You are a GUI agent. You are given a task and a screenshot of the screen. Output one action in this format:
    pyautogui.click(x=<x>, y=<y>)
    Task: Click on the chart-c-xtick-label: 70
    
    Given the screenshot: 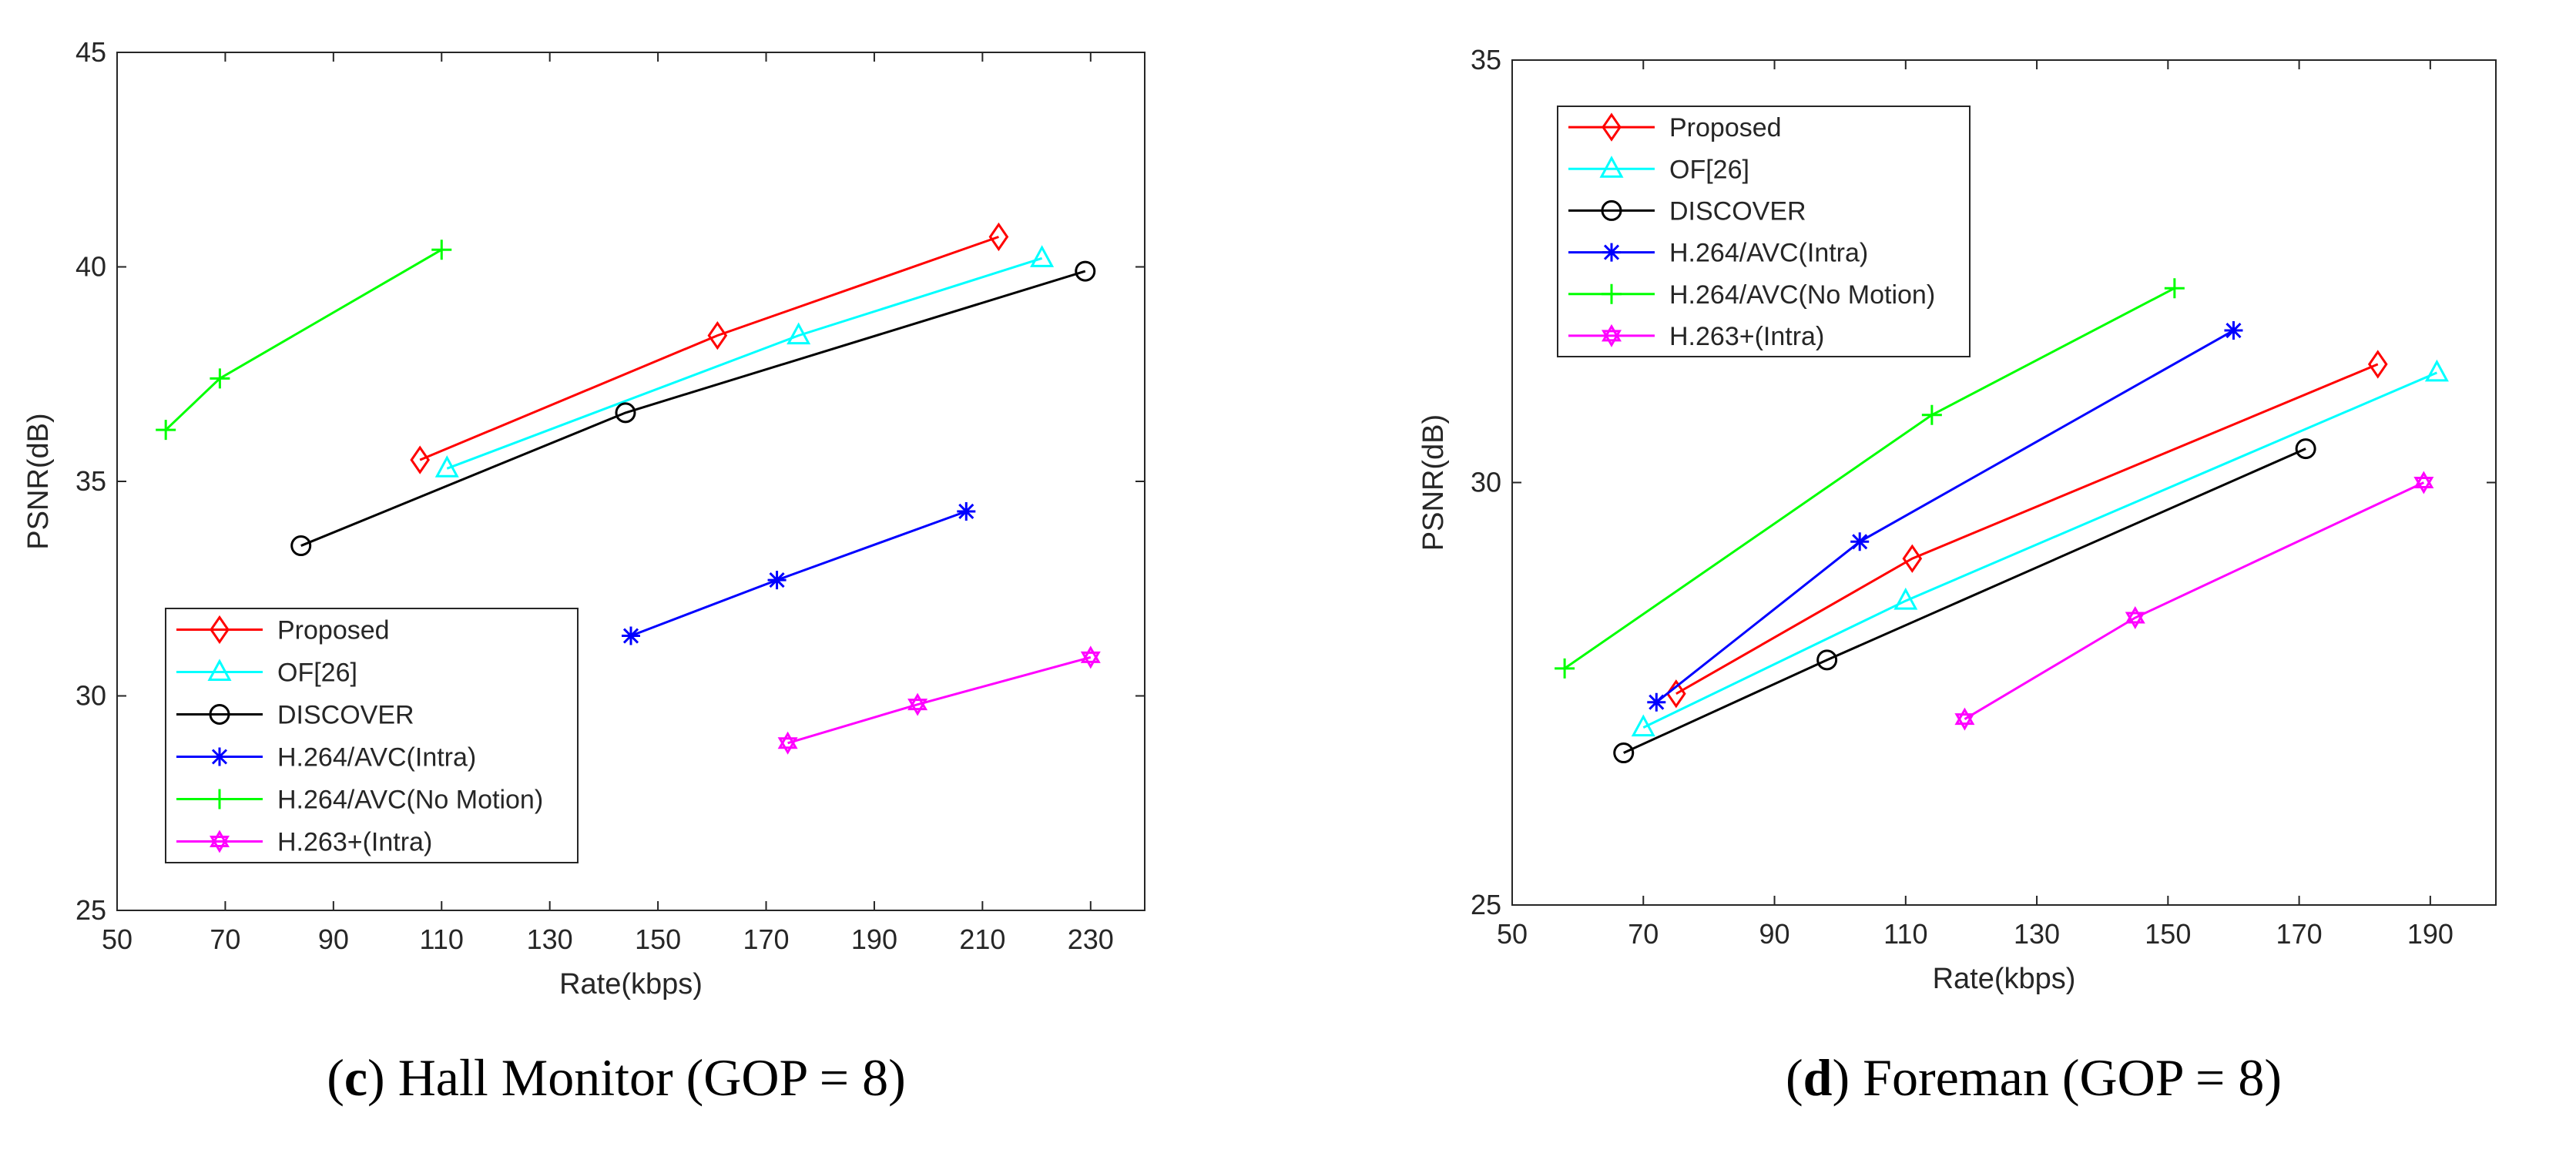 What is the action you would take?
    pyautogui.click(x=225, y=939)
    